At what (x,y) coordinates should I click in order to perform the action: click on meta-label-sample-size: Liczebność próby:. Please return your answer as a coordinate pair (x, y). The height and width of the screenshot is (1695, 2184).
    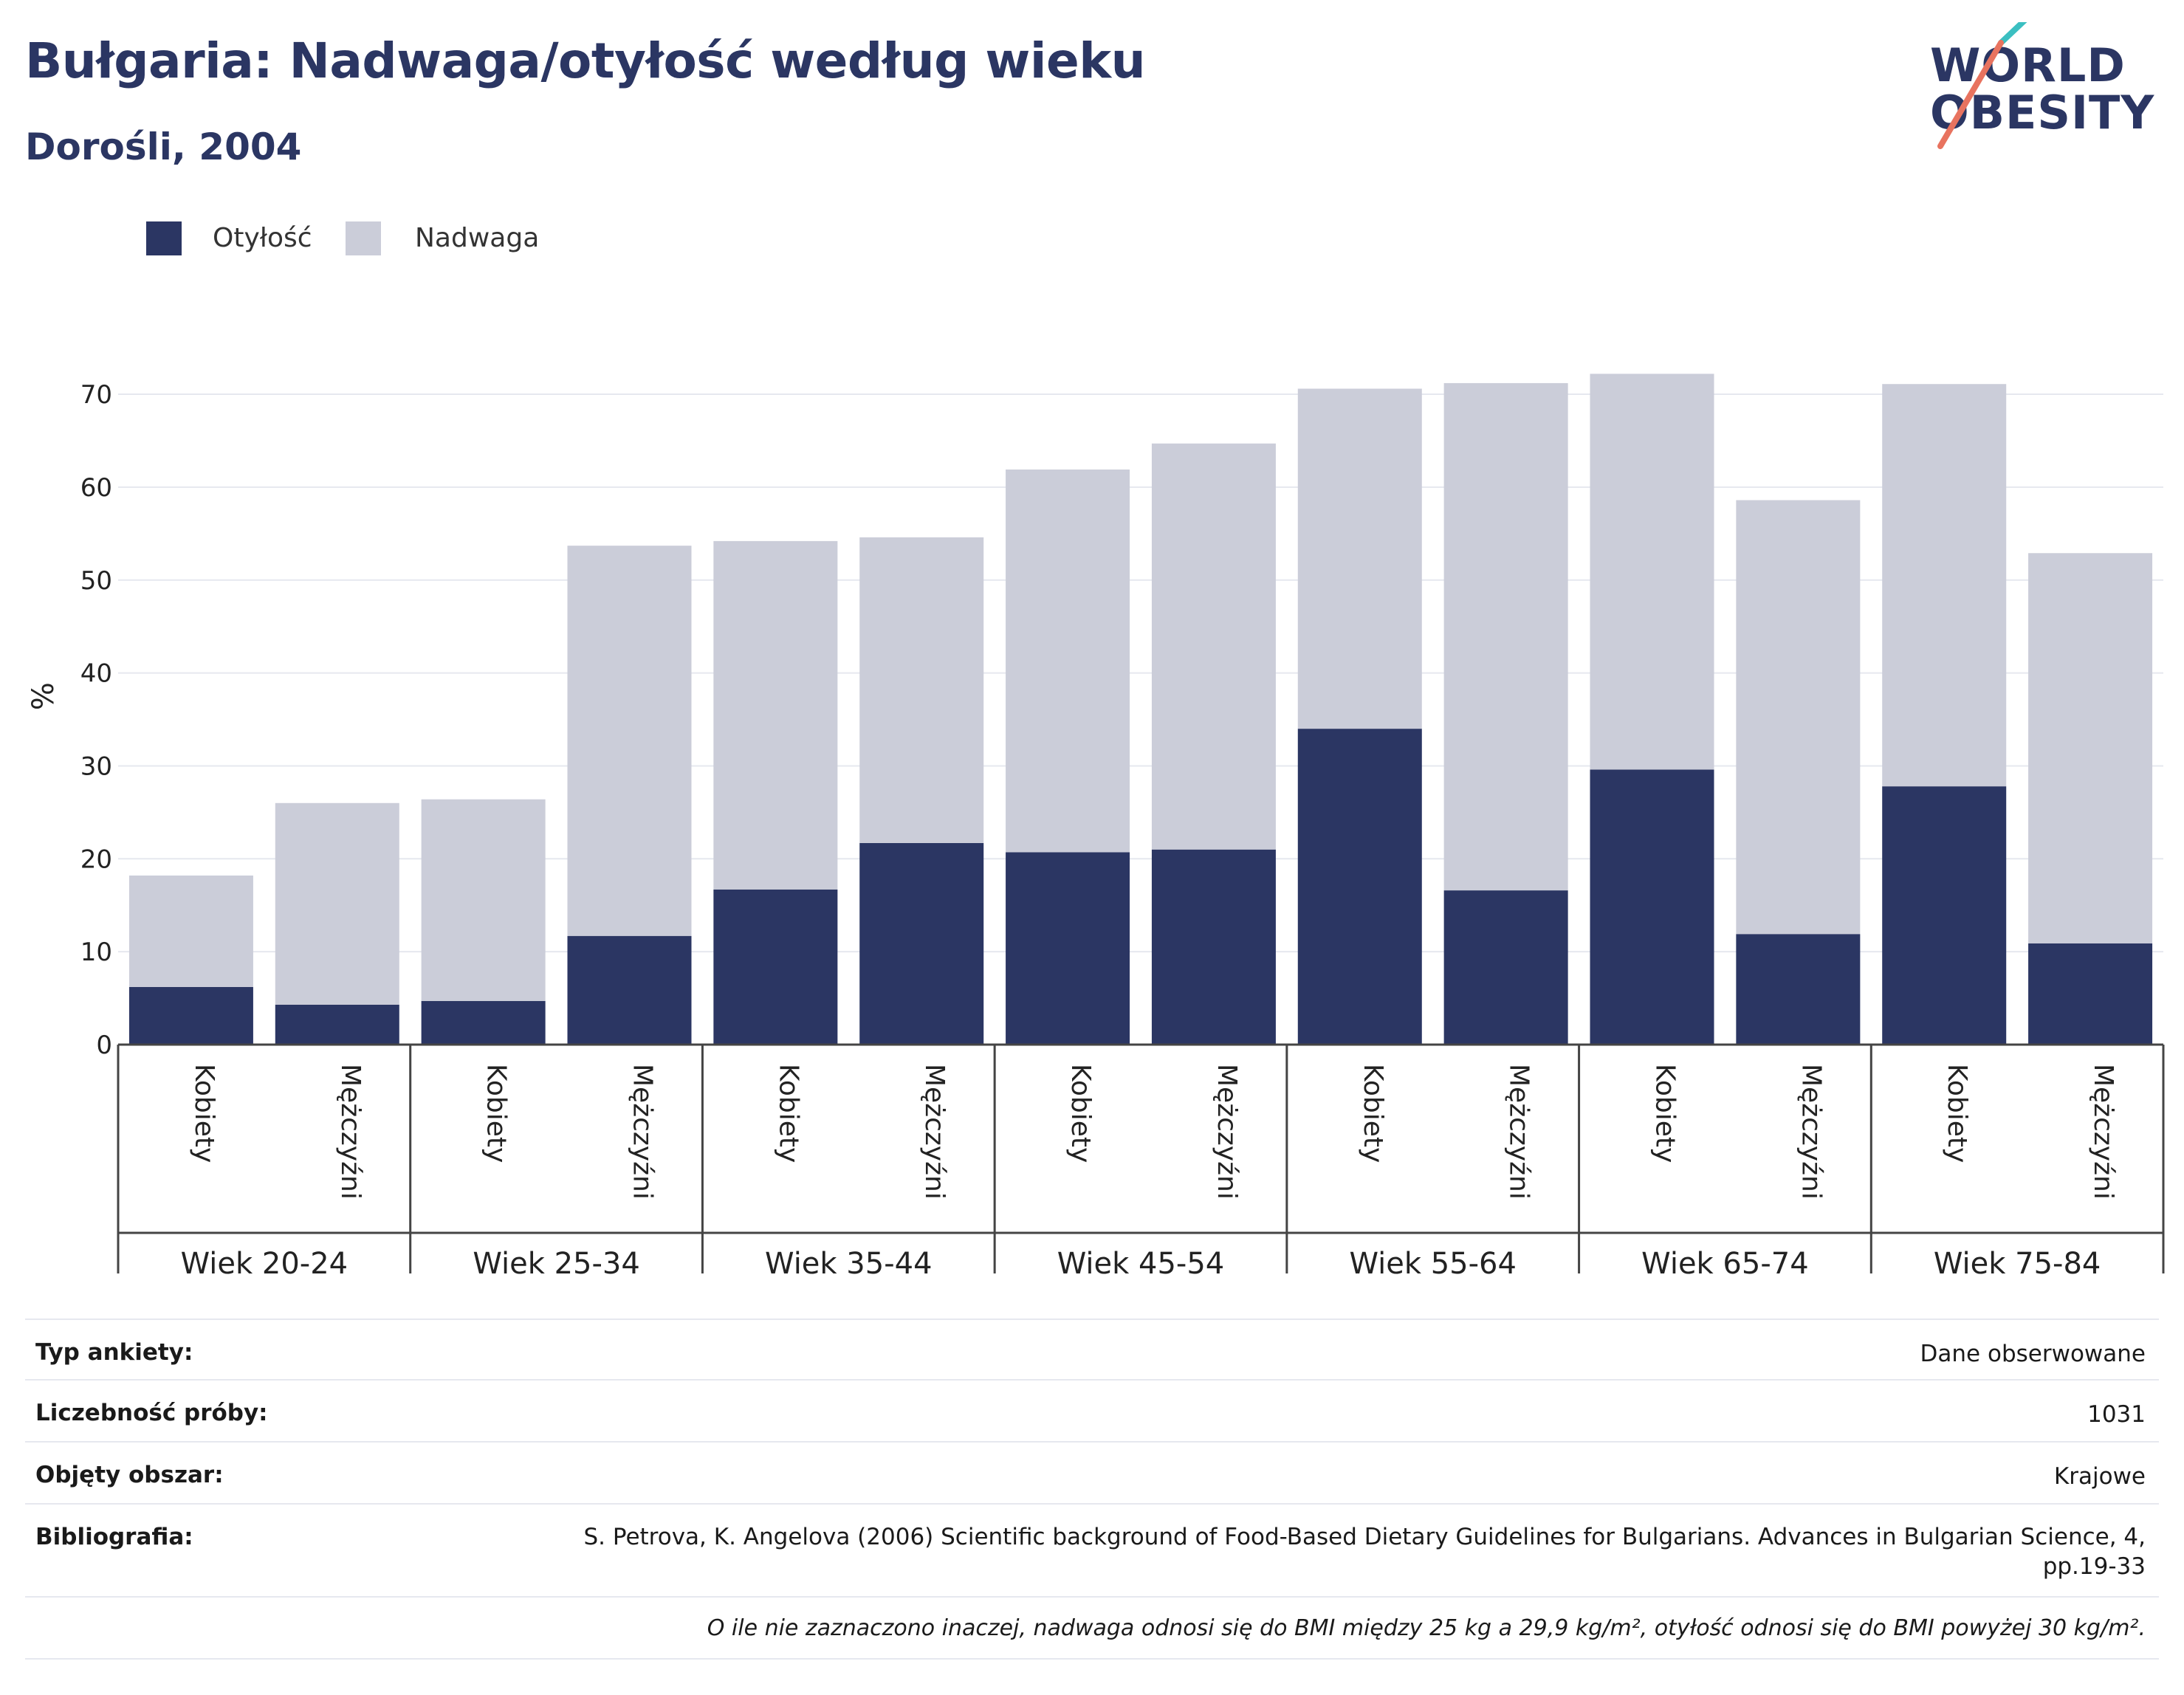
    Looking at the image, I should click on (152, 1413).